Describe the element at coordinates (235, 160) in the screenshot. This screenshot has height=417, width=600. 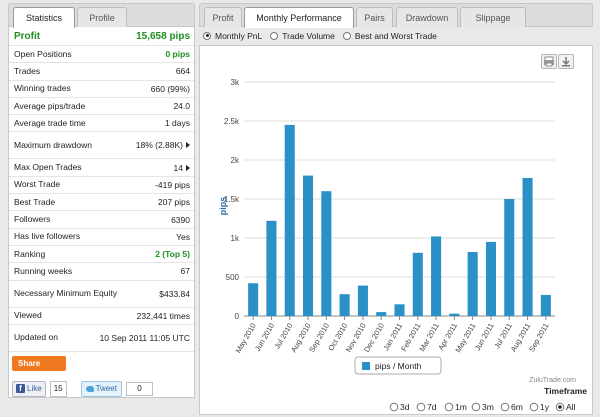
I see `y-tick-label: 2k` at that location.